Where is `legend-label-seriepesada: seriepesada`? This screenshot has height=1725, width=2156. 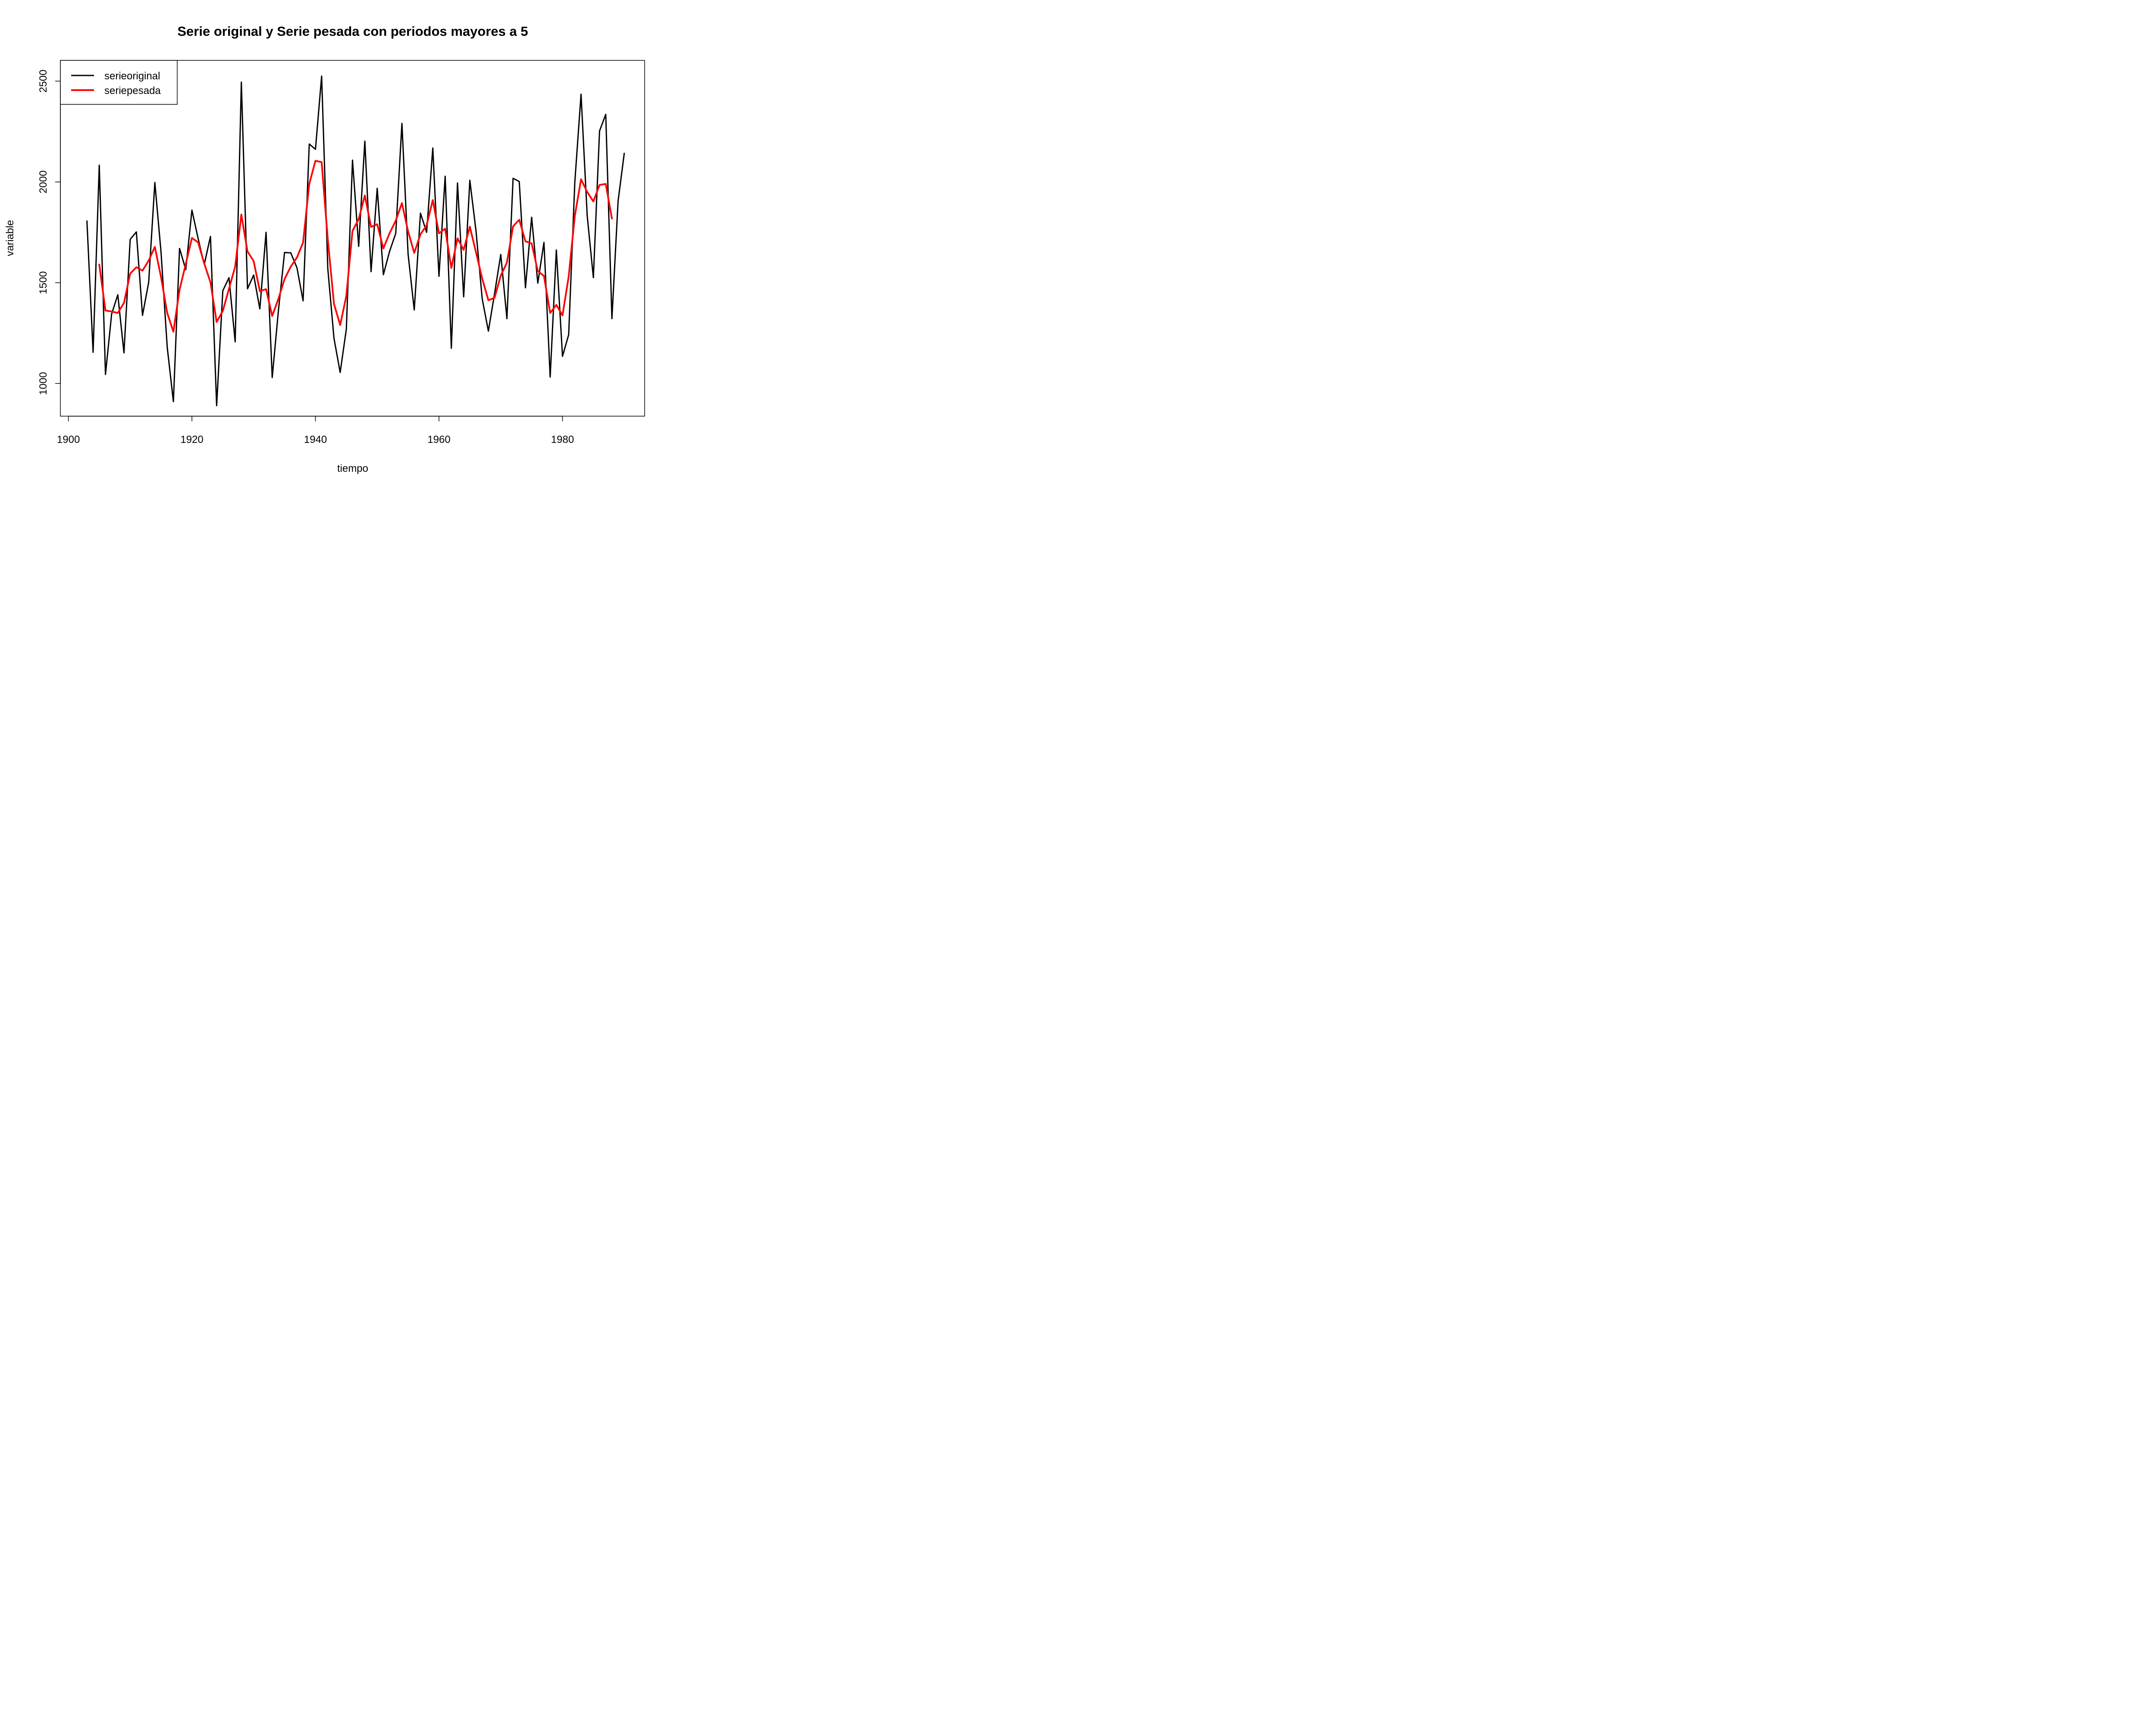 legend-label-seriepesada: seriepesada is located at coordinates (132, 91).